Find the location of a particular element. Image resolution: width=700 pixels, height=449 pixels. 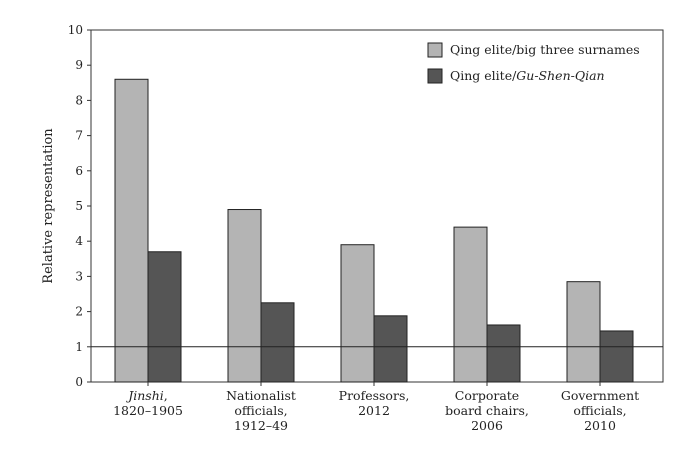

legend-label-plain: Qing elite/big three surnames is located at coordinates (545, 49).